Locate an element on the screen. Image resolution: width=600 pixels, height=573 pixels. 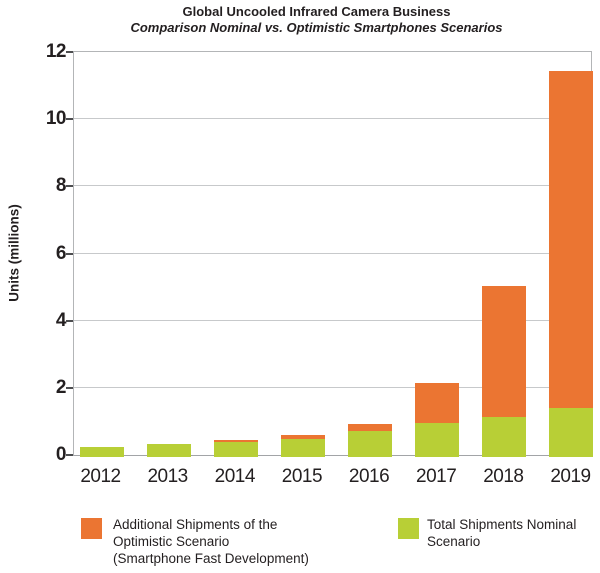
bar-2012-nominal is located at coordinates (101, 451).